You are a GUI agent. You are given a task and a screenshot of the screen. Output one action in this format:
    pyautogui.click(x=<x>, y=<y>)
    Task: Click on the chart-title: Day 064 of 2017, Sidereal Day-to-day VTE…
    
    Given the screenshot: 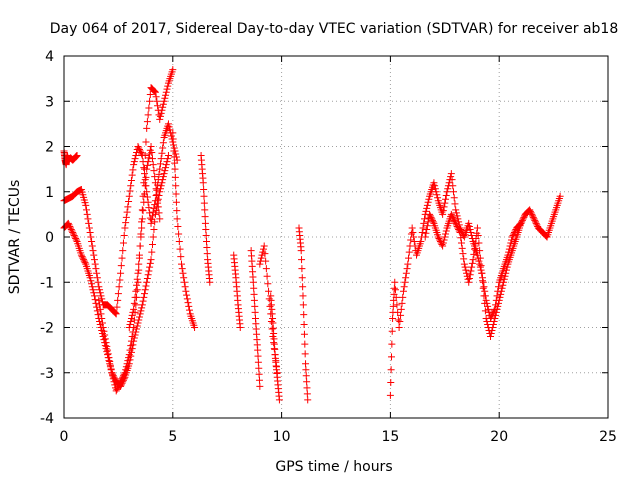 What is the action you would take?
    pyautogui.click(x=334, y=29)
    